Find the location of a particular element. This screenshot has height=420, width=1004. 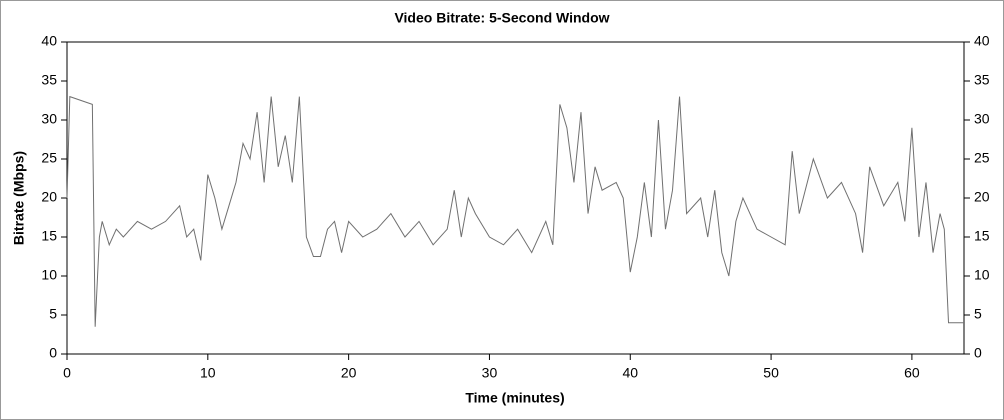

y2-tick-label: 40 is located at coordinates (982, 41).